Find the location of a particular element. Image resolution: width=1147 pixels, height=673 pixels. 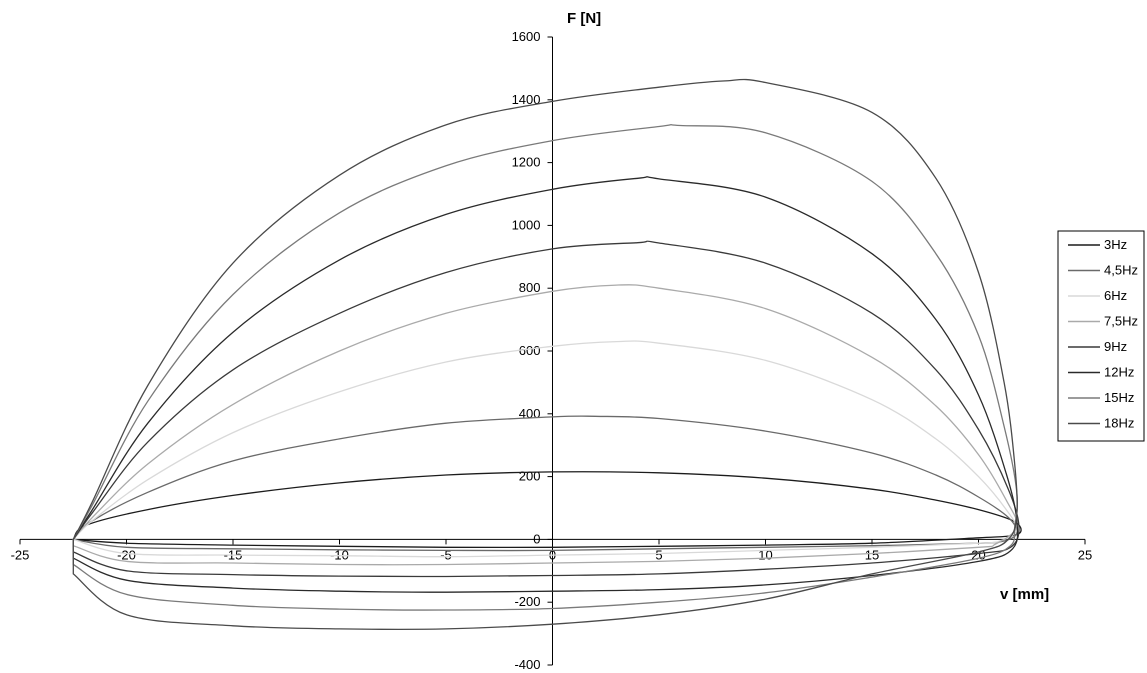

legend-label: 4,5Hz is located at coordinates (1121, 270).